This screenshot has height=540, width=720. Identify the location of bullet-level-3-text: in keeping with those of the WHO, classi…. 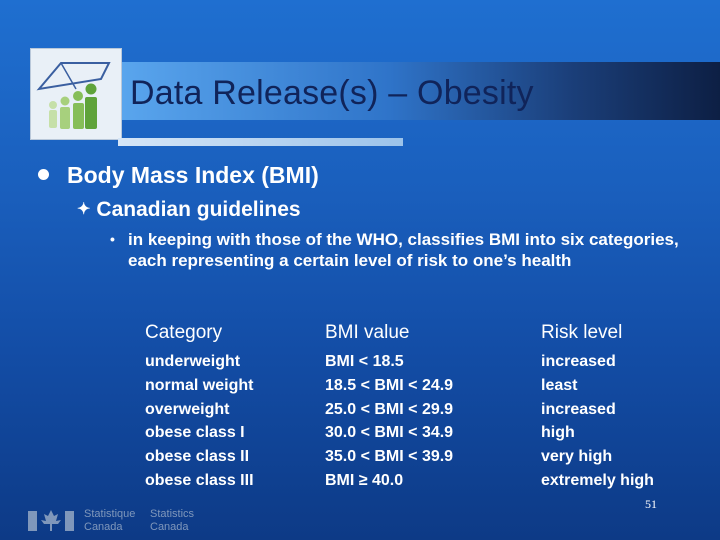
(403, 250).